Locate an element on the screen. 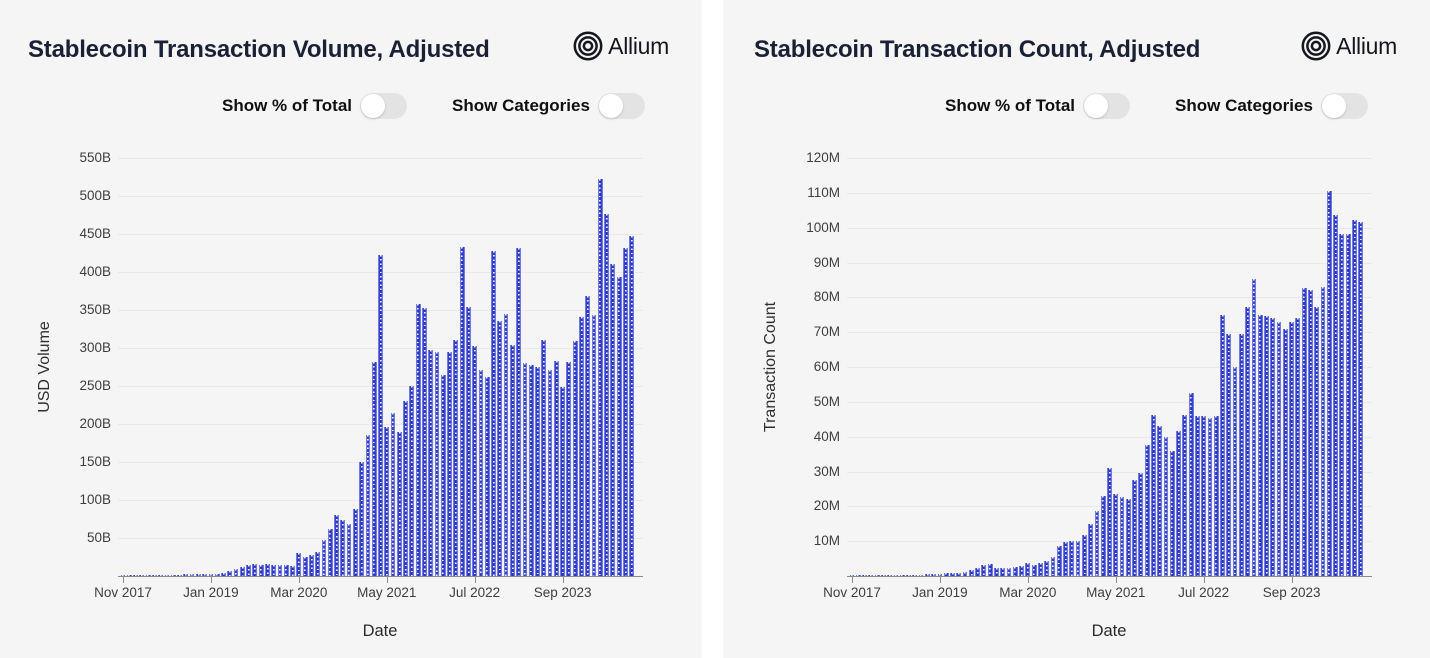  x-tick-label: Jul 2022 is located at coordinates (475, 592).